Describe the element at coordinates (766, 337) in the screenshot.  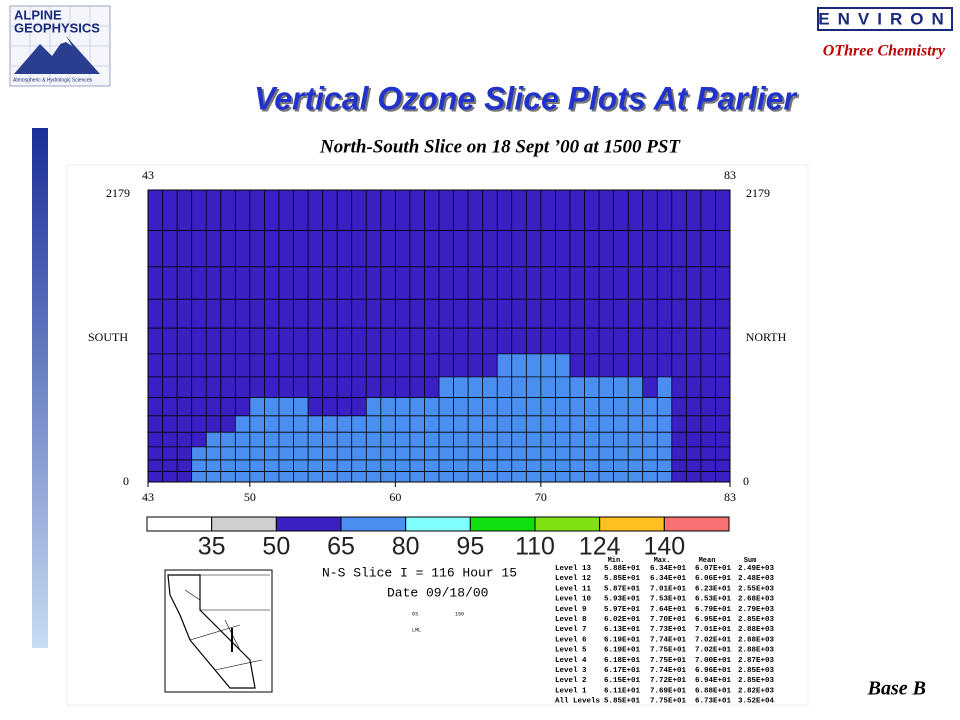
I see `side-label: NORTH` at that location.